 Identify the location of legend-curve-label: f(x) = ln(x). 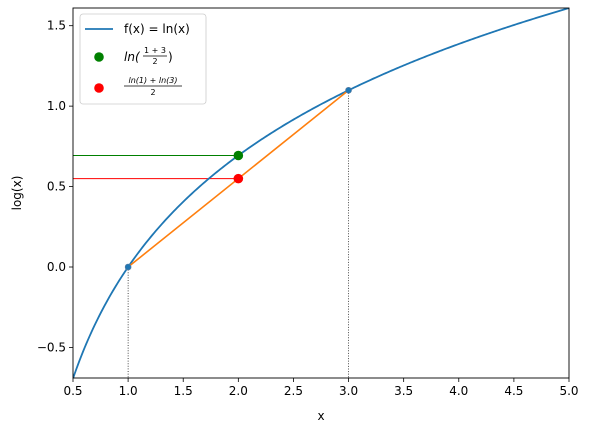
(157, 29).